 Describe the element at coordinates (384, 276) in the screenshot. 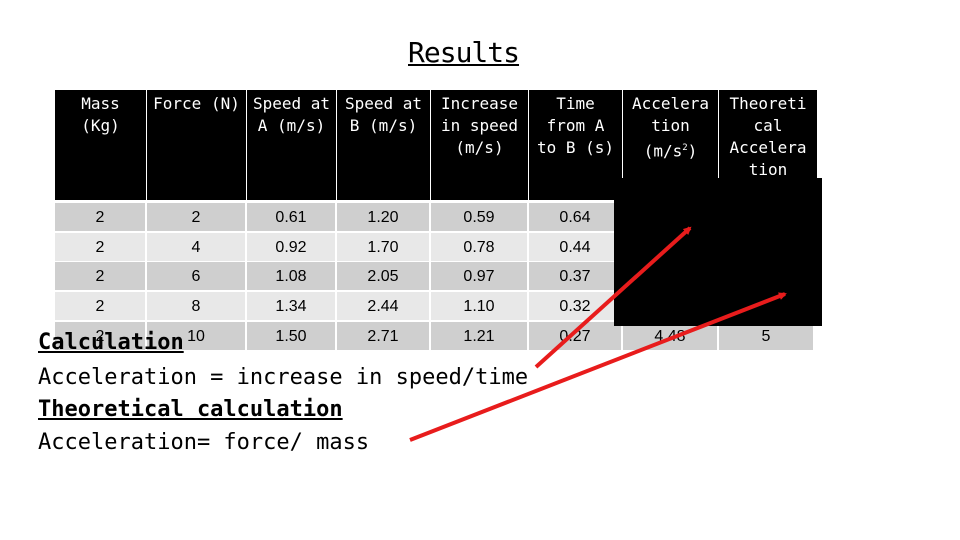

I see `table-cell: 2.05` at that location.